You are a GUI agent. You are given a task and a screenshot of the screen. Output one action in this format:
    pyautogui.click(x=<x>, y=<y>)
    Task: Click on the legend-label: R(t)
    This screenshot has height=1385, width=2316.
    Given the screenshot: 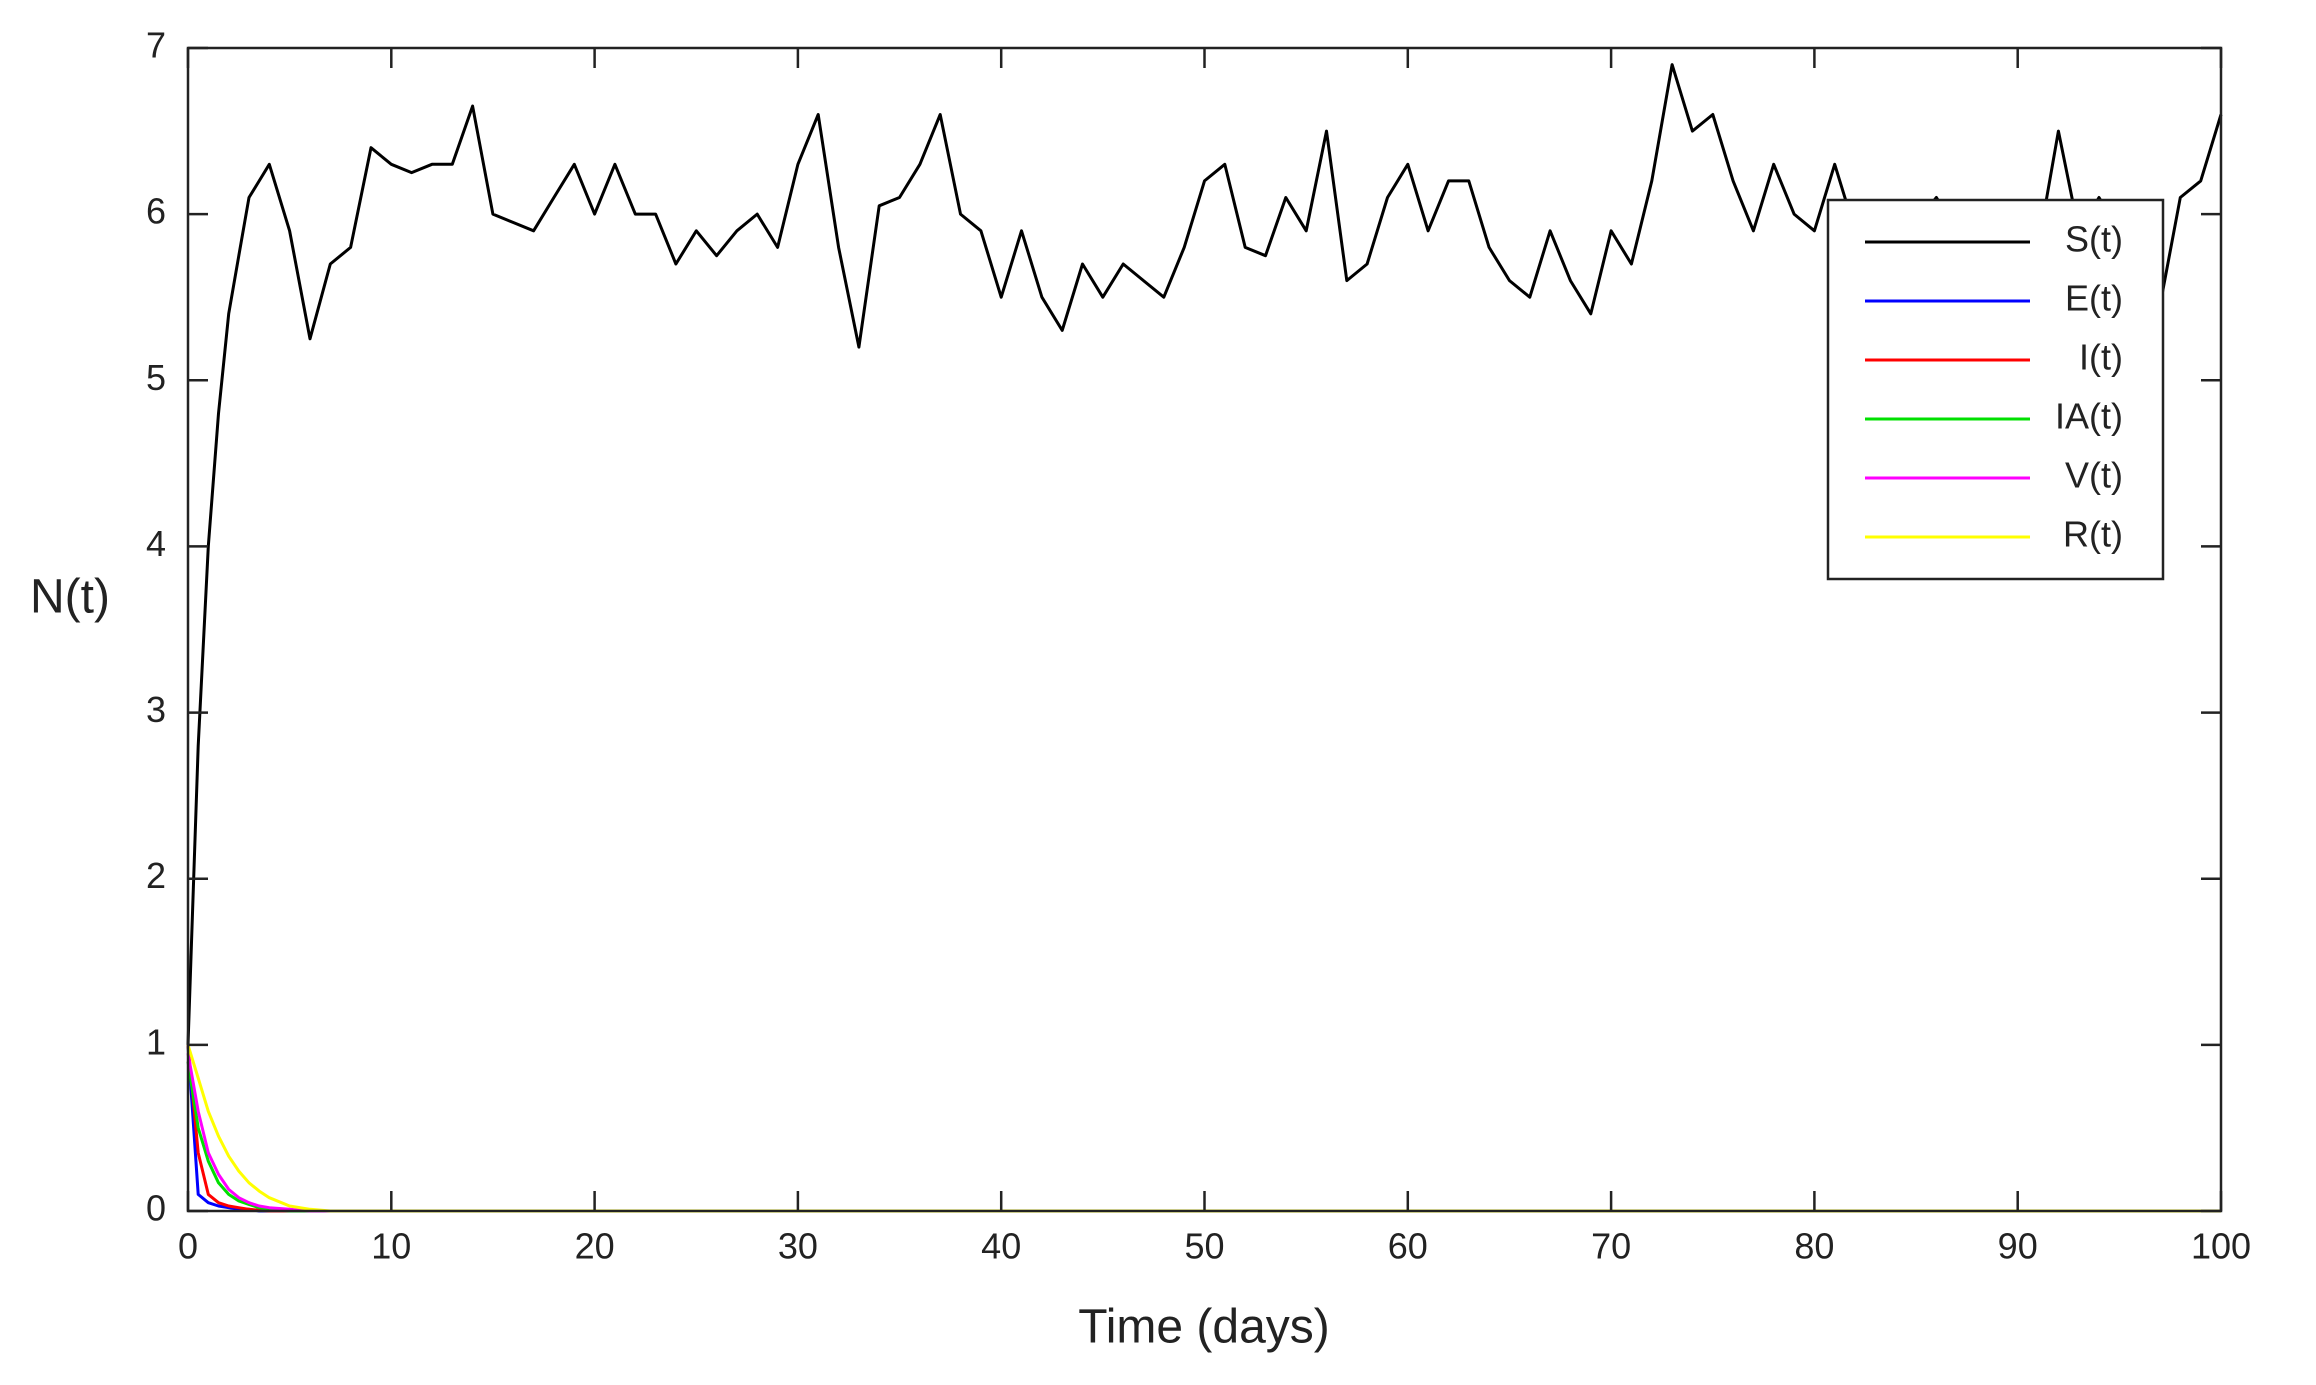 What is the action you would take?
    pyautogui.click(x=2093, y=534)
    